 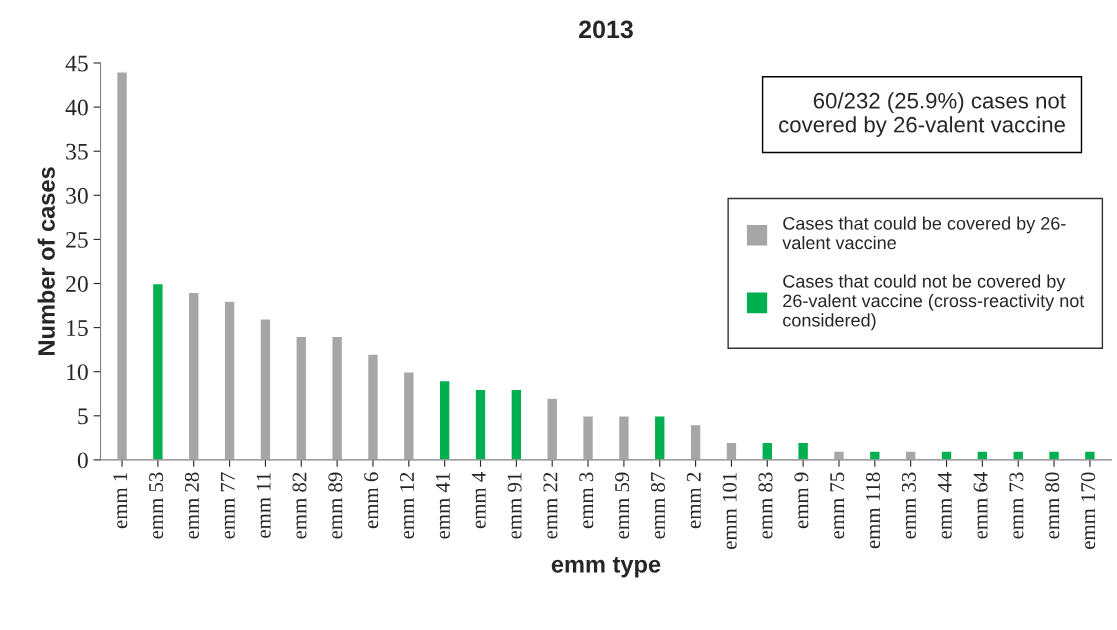 I want to click on x-tick-label: emm 101, so click(x=729, y=511).